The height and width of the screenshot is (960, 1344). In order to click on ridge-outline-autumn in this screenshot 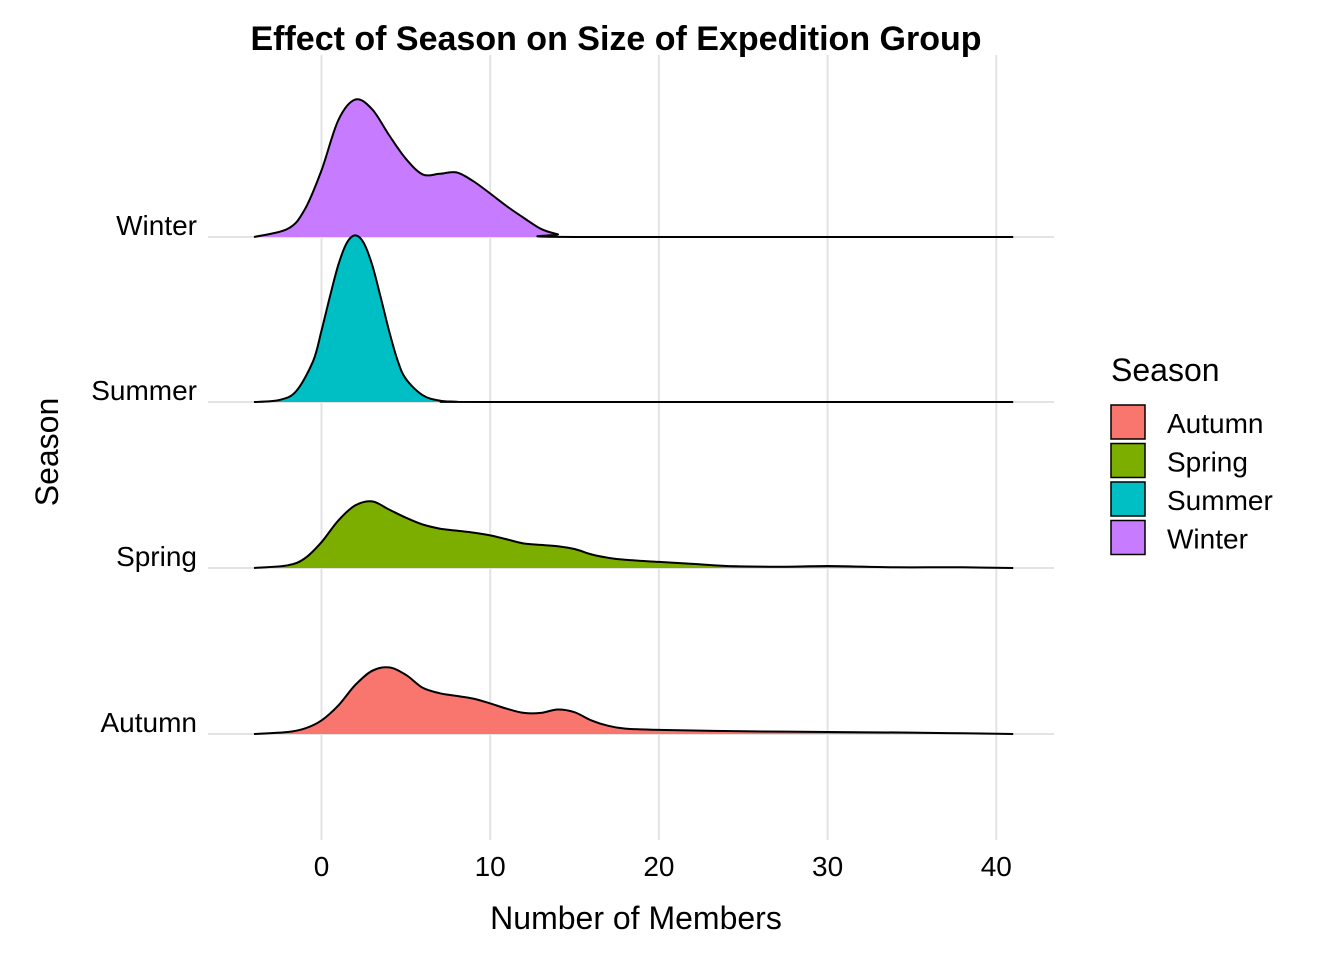, I will do `click(633, 700)`.